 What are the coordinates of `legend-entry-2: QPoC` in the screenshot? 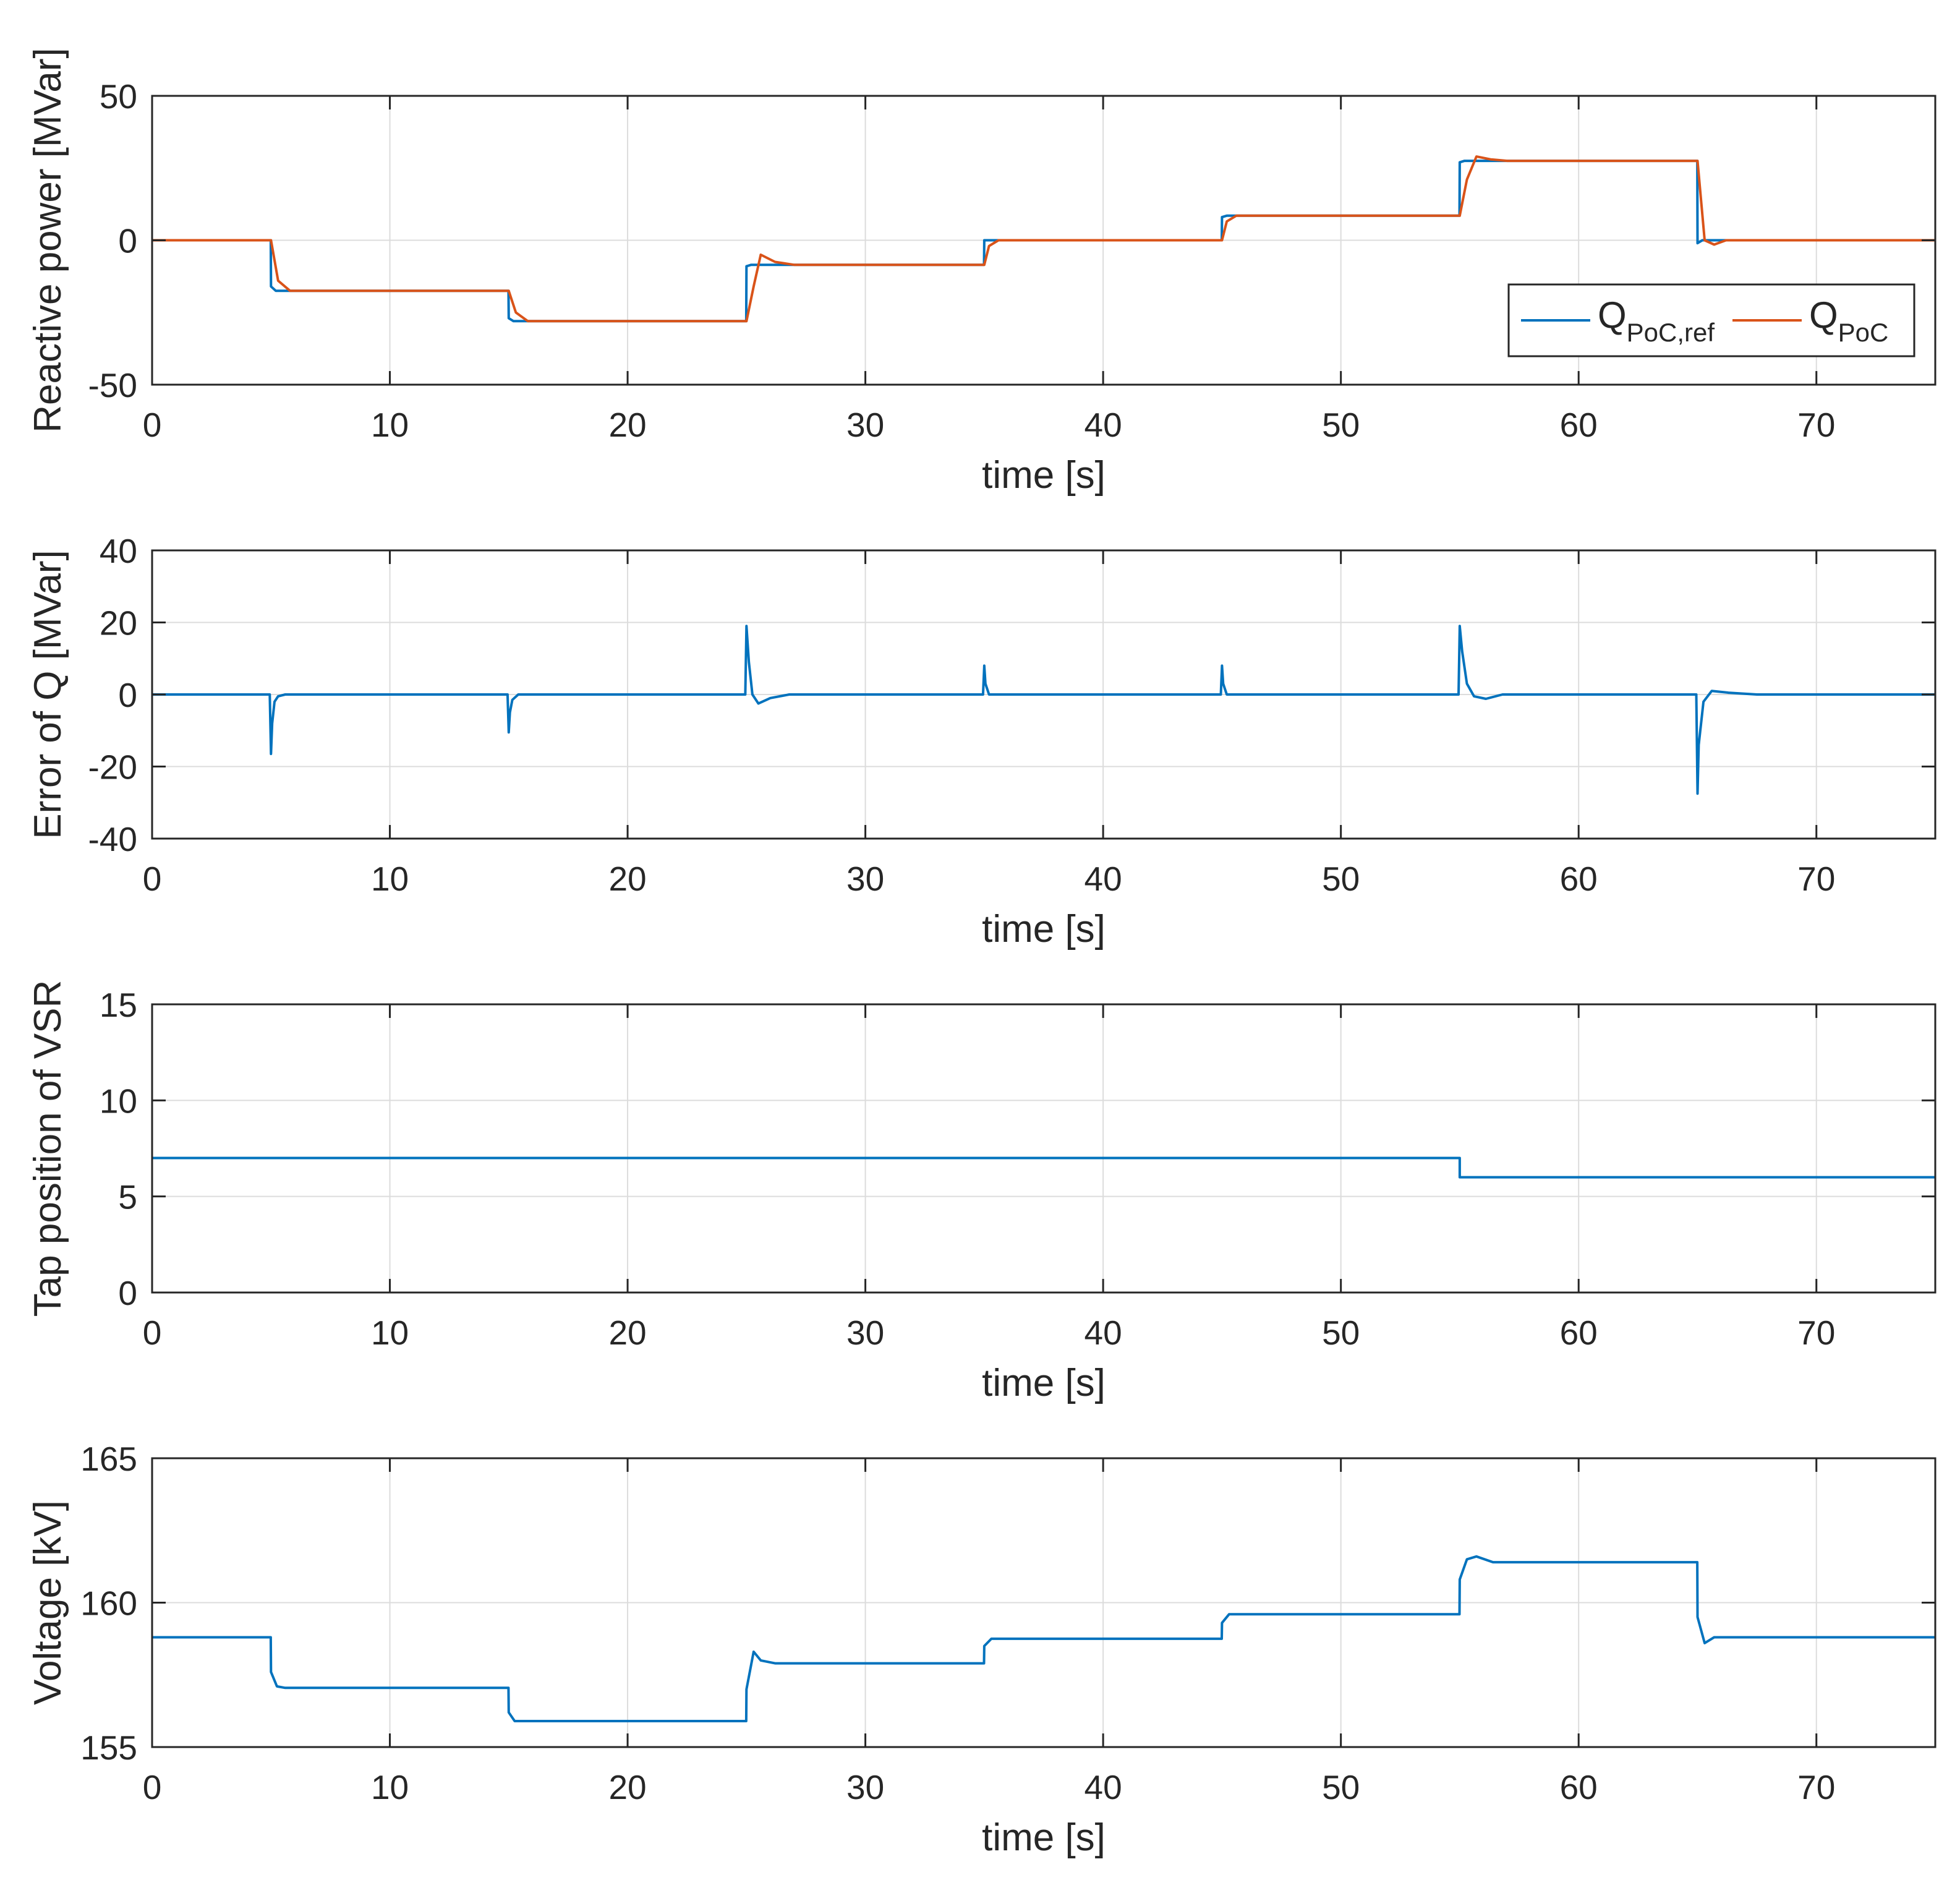 It's located at (1849, 321).